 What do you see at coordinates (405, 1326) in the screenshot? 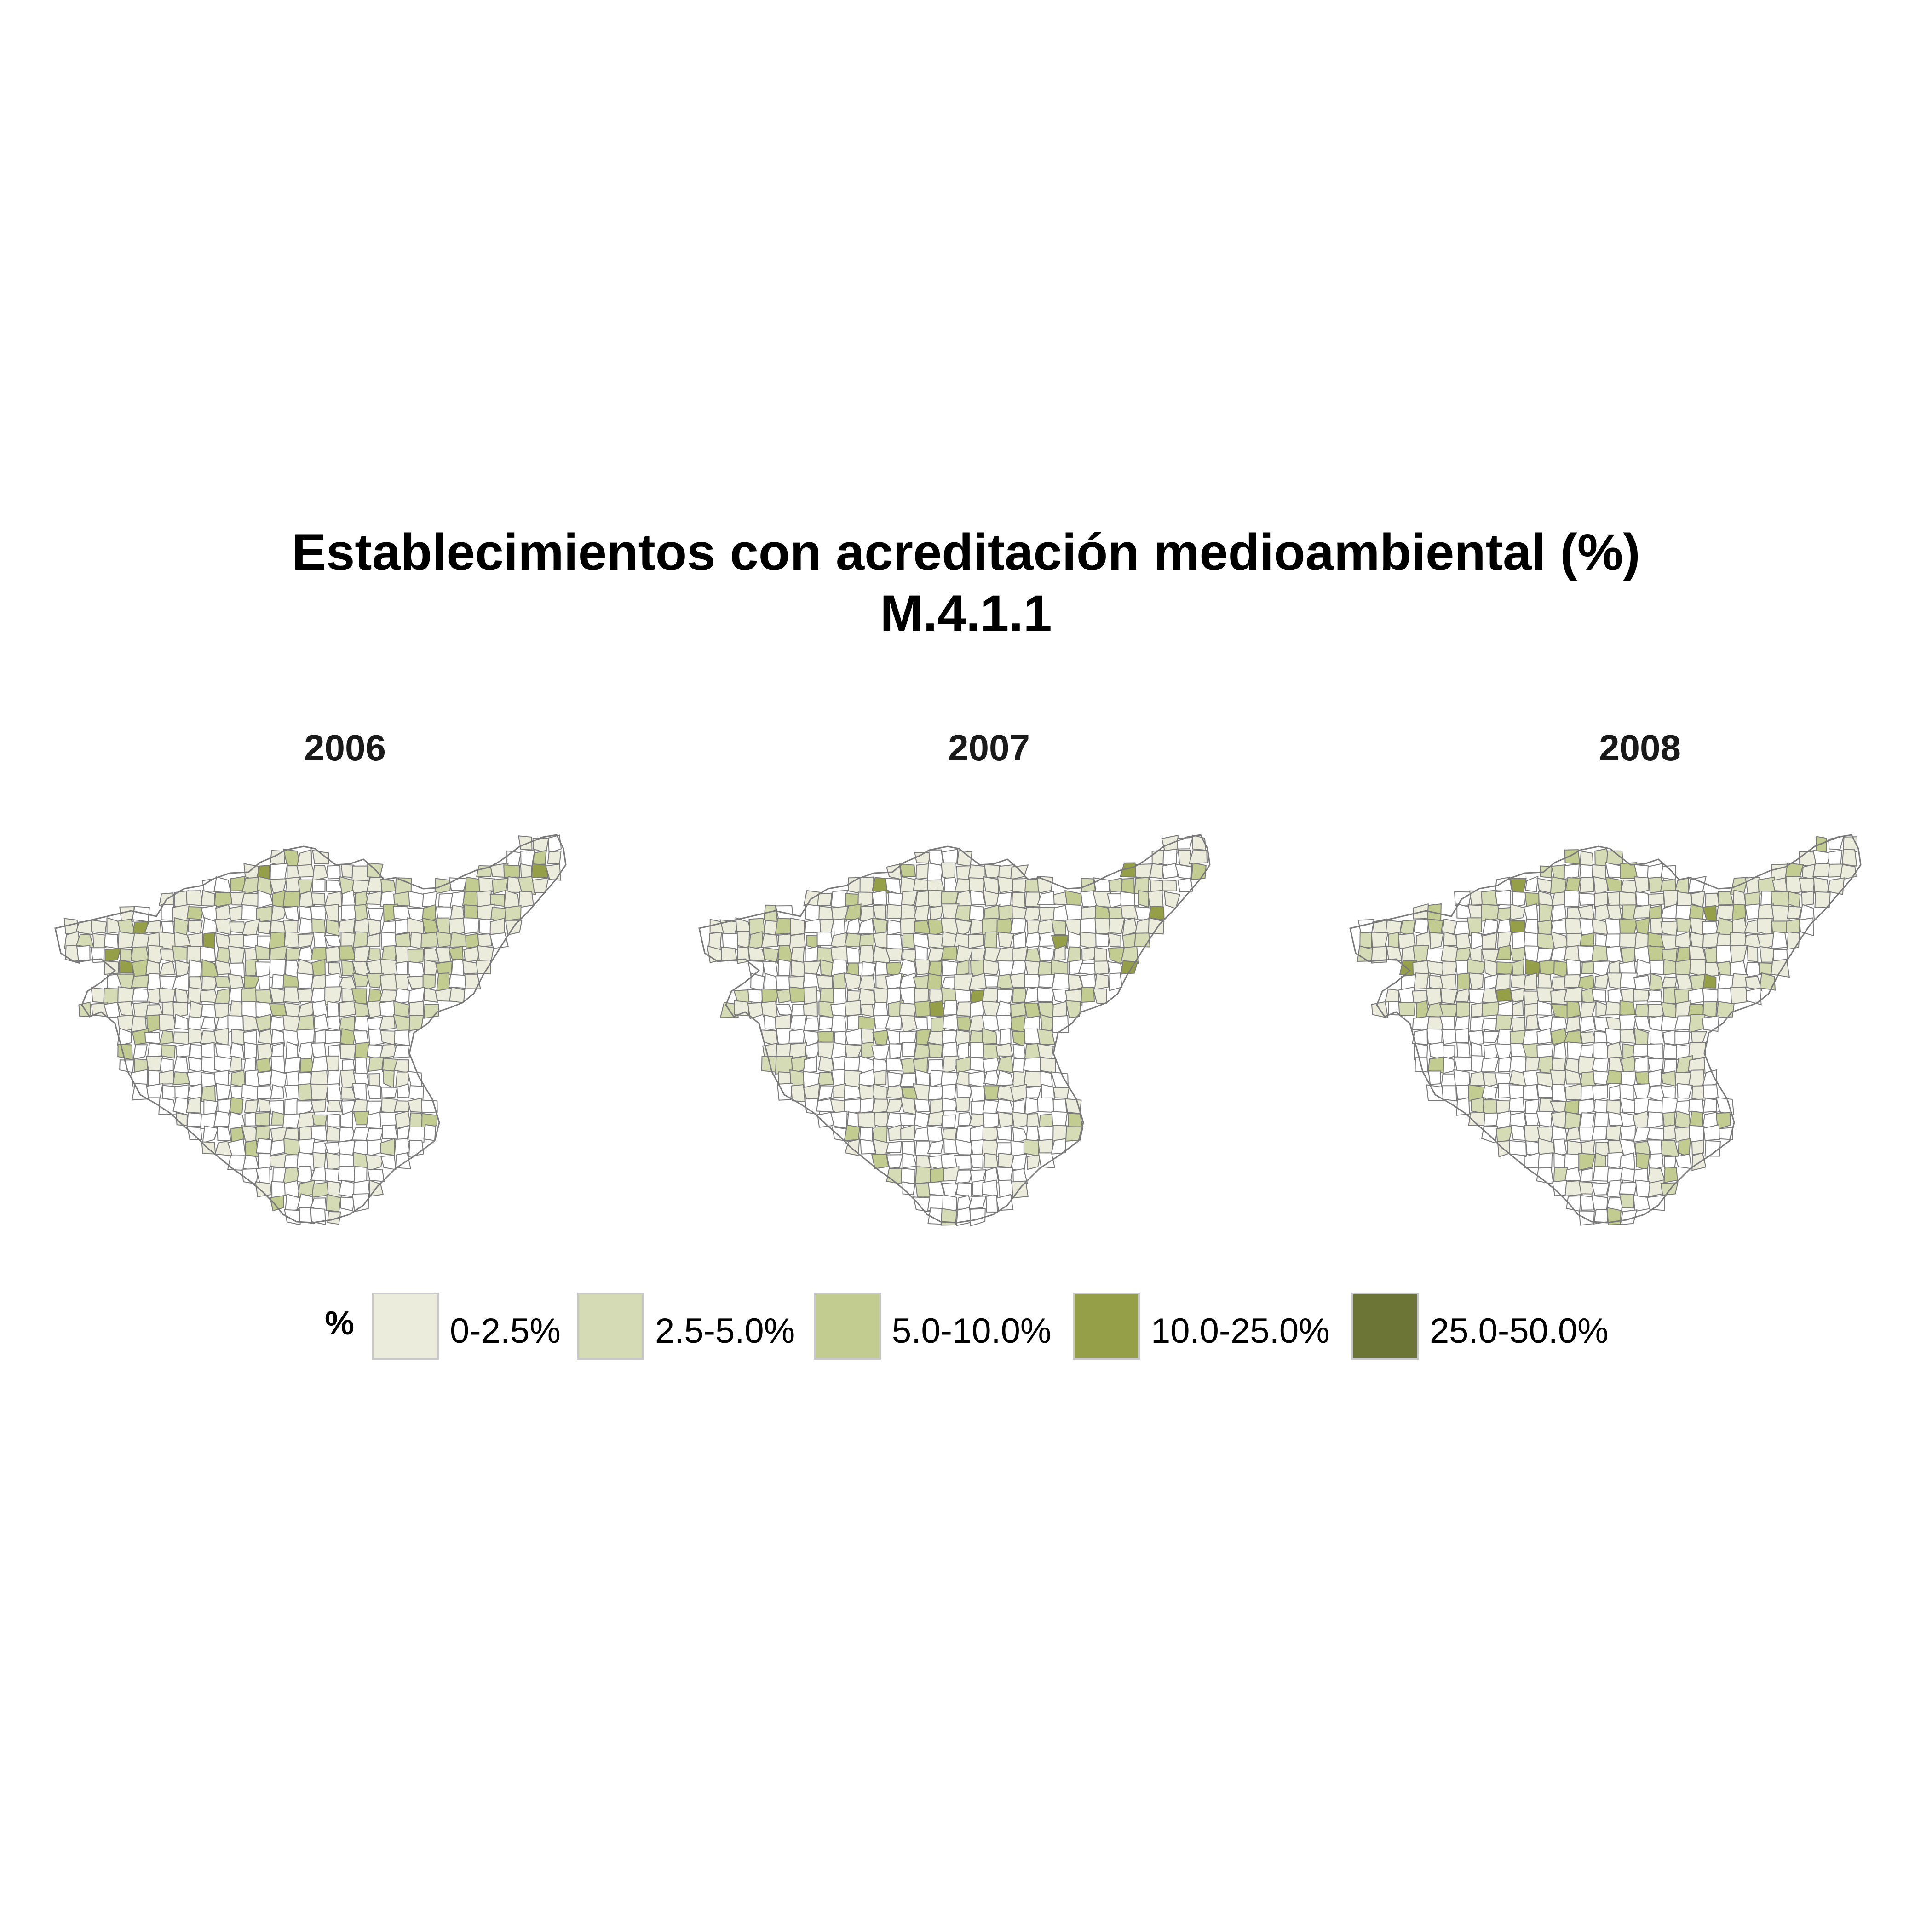
I see `legend-swatch` at bounding box center [405, 1326].